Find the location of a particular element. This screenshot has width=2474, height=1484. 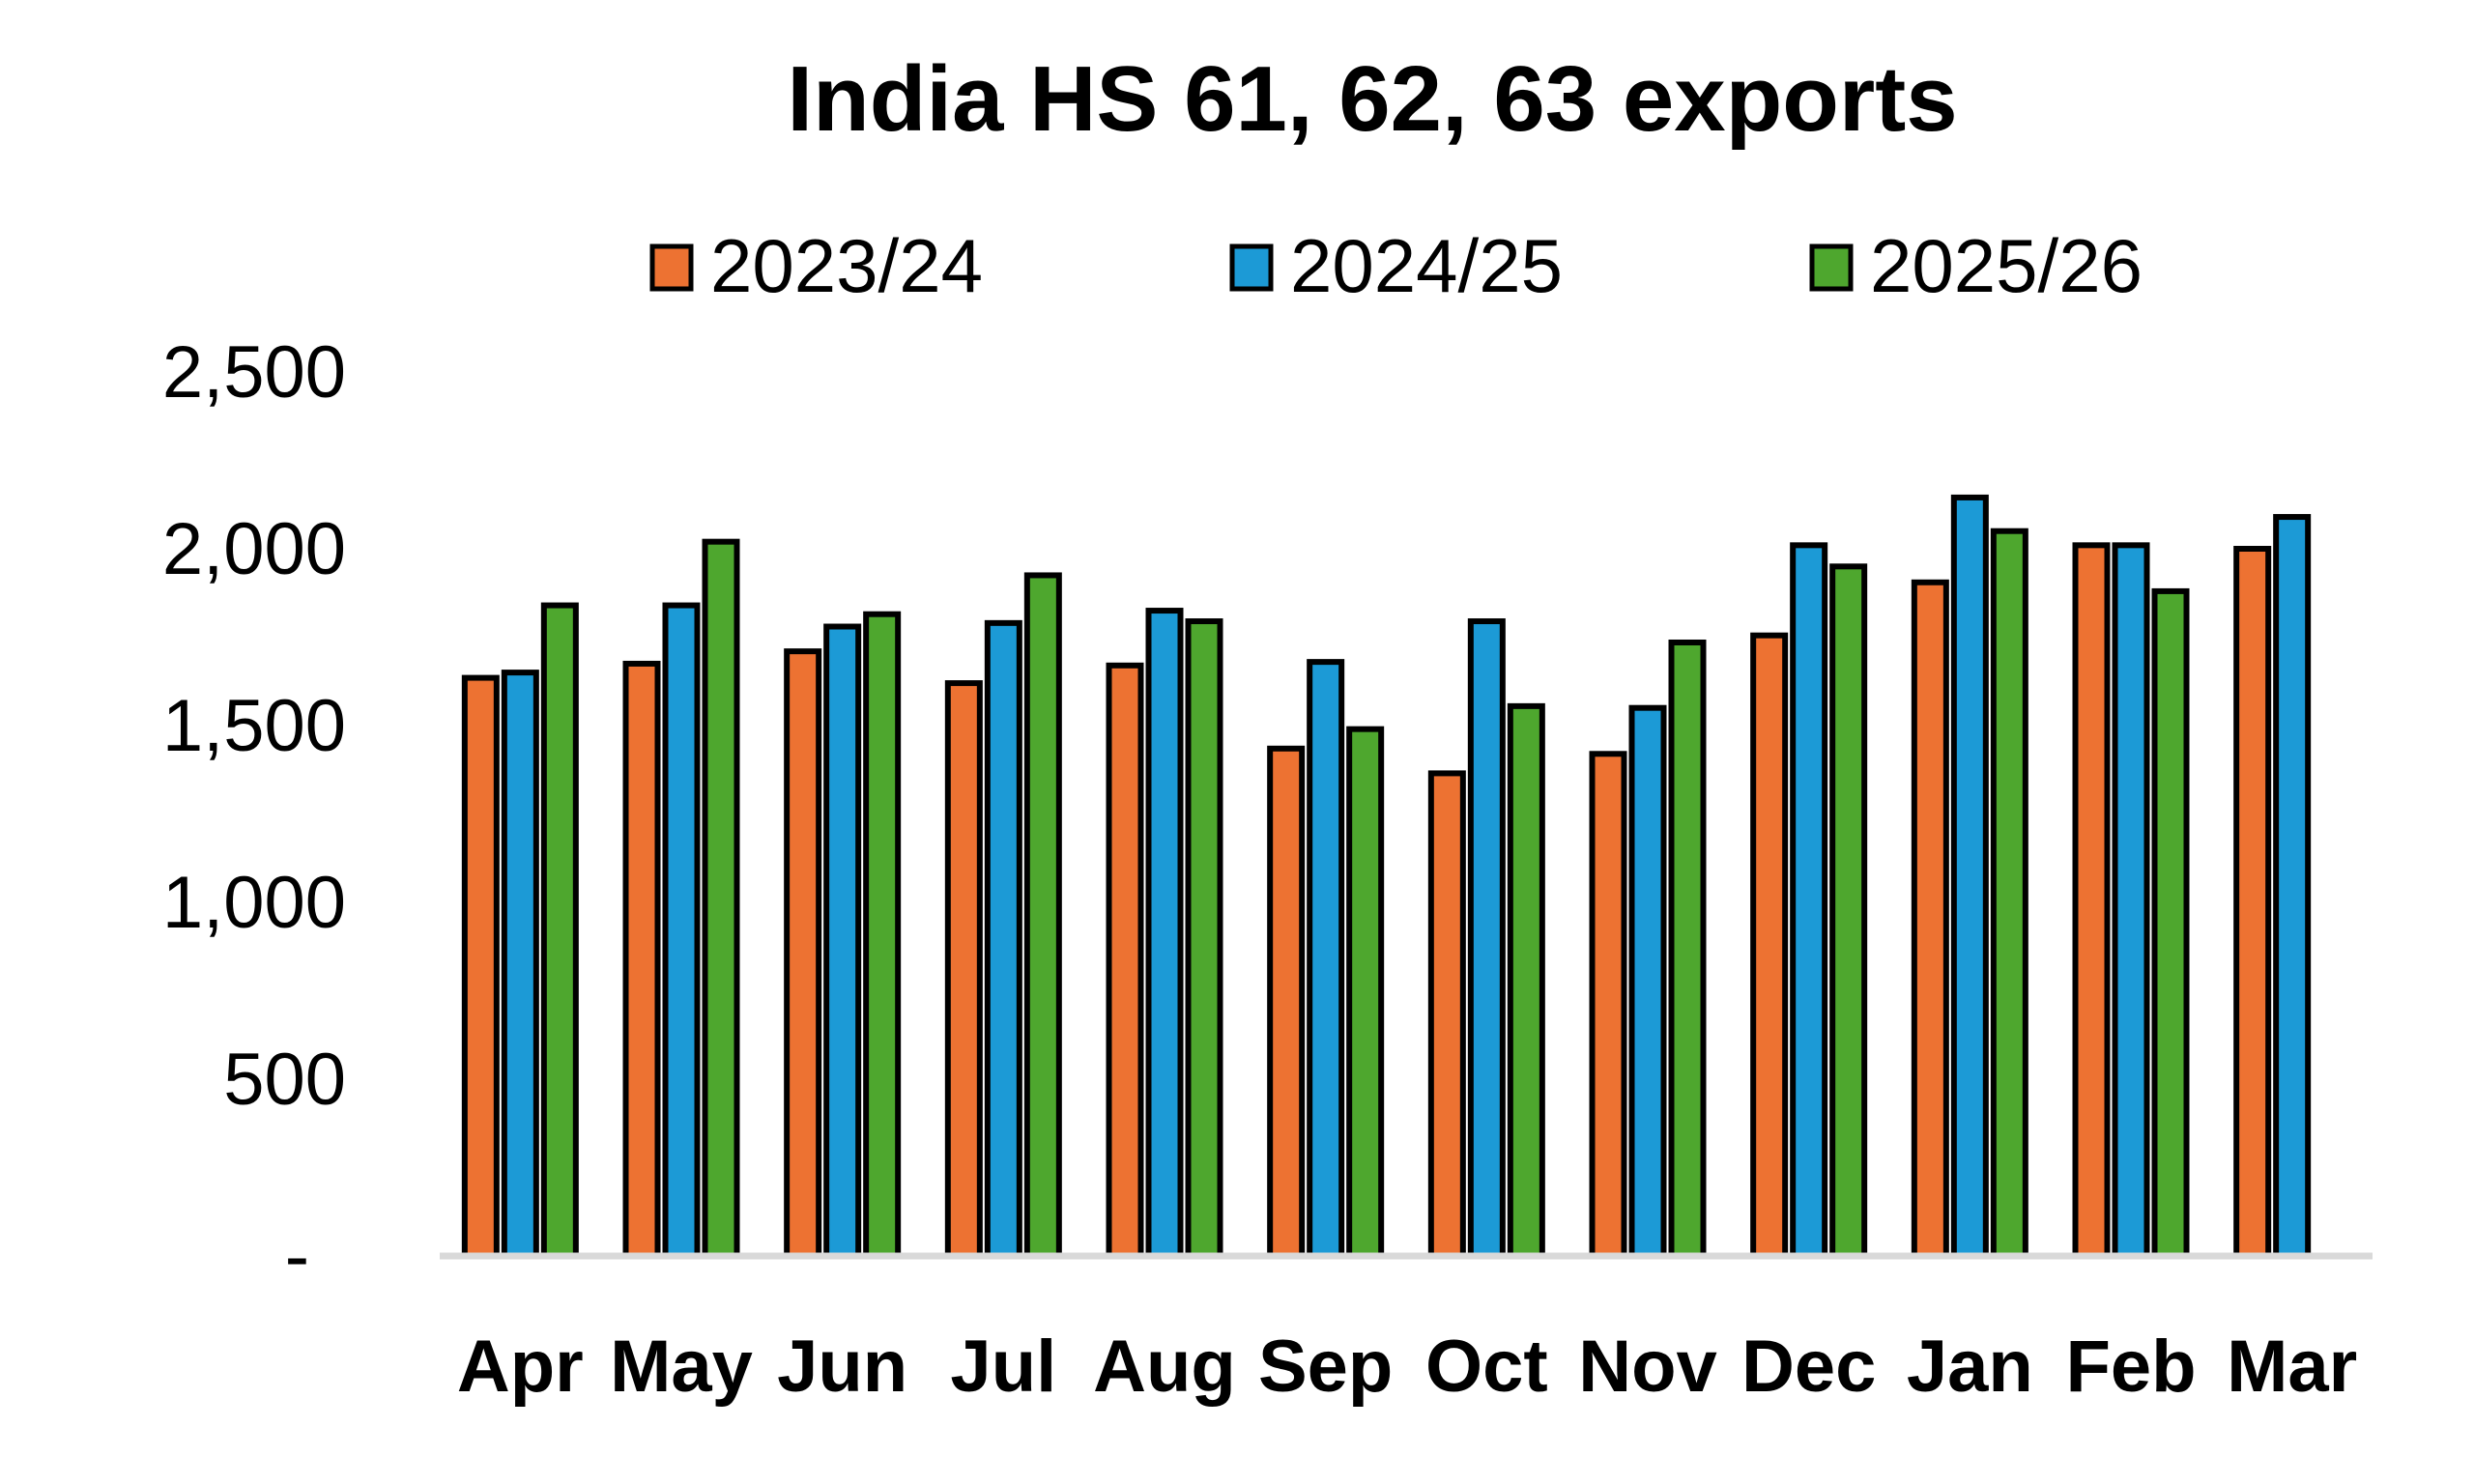

x-tick-label: Aug is located at coordinates (1165, 1367).